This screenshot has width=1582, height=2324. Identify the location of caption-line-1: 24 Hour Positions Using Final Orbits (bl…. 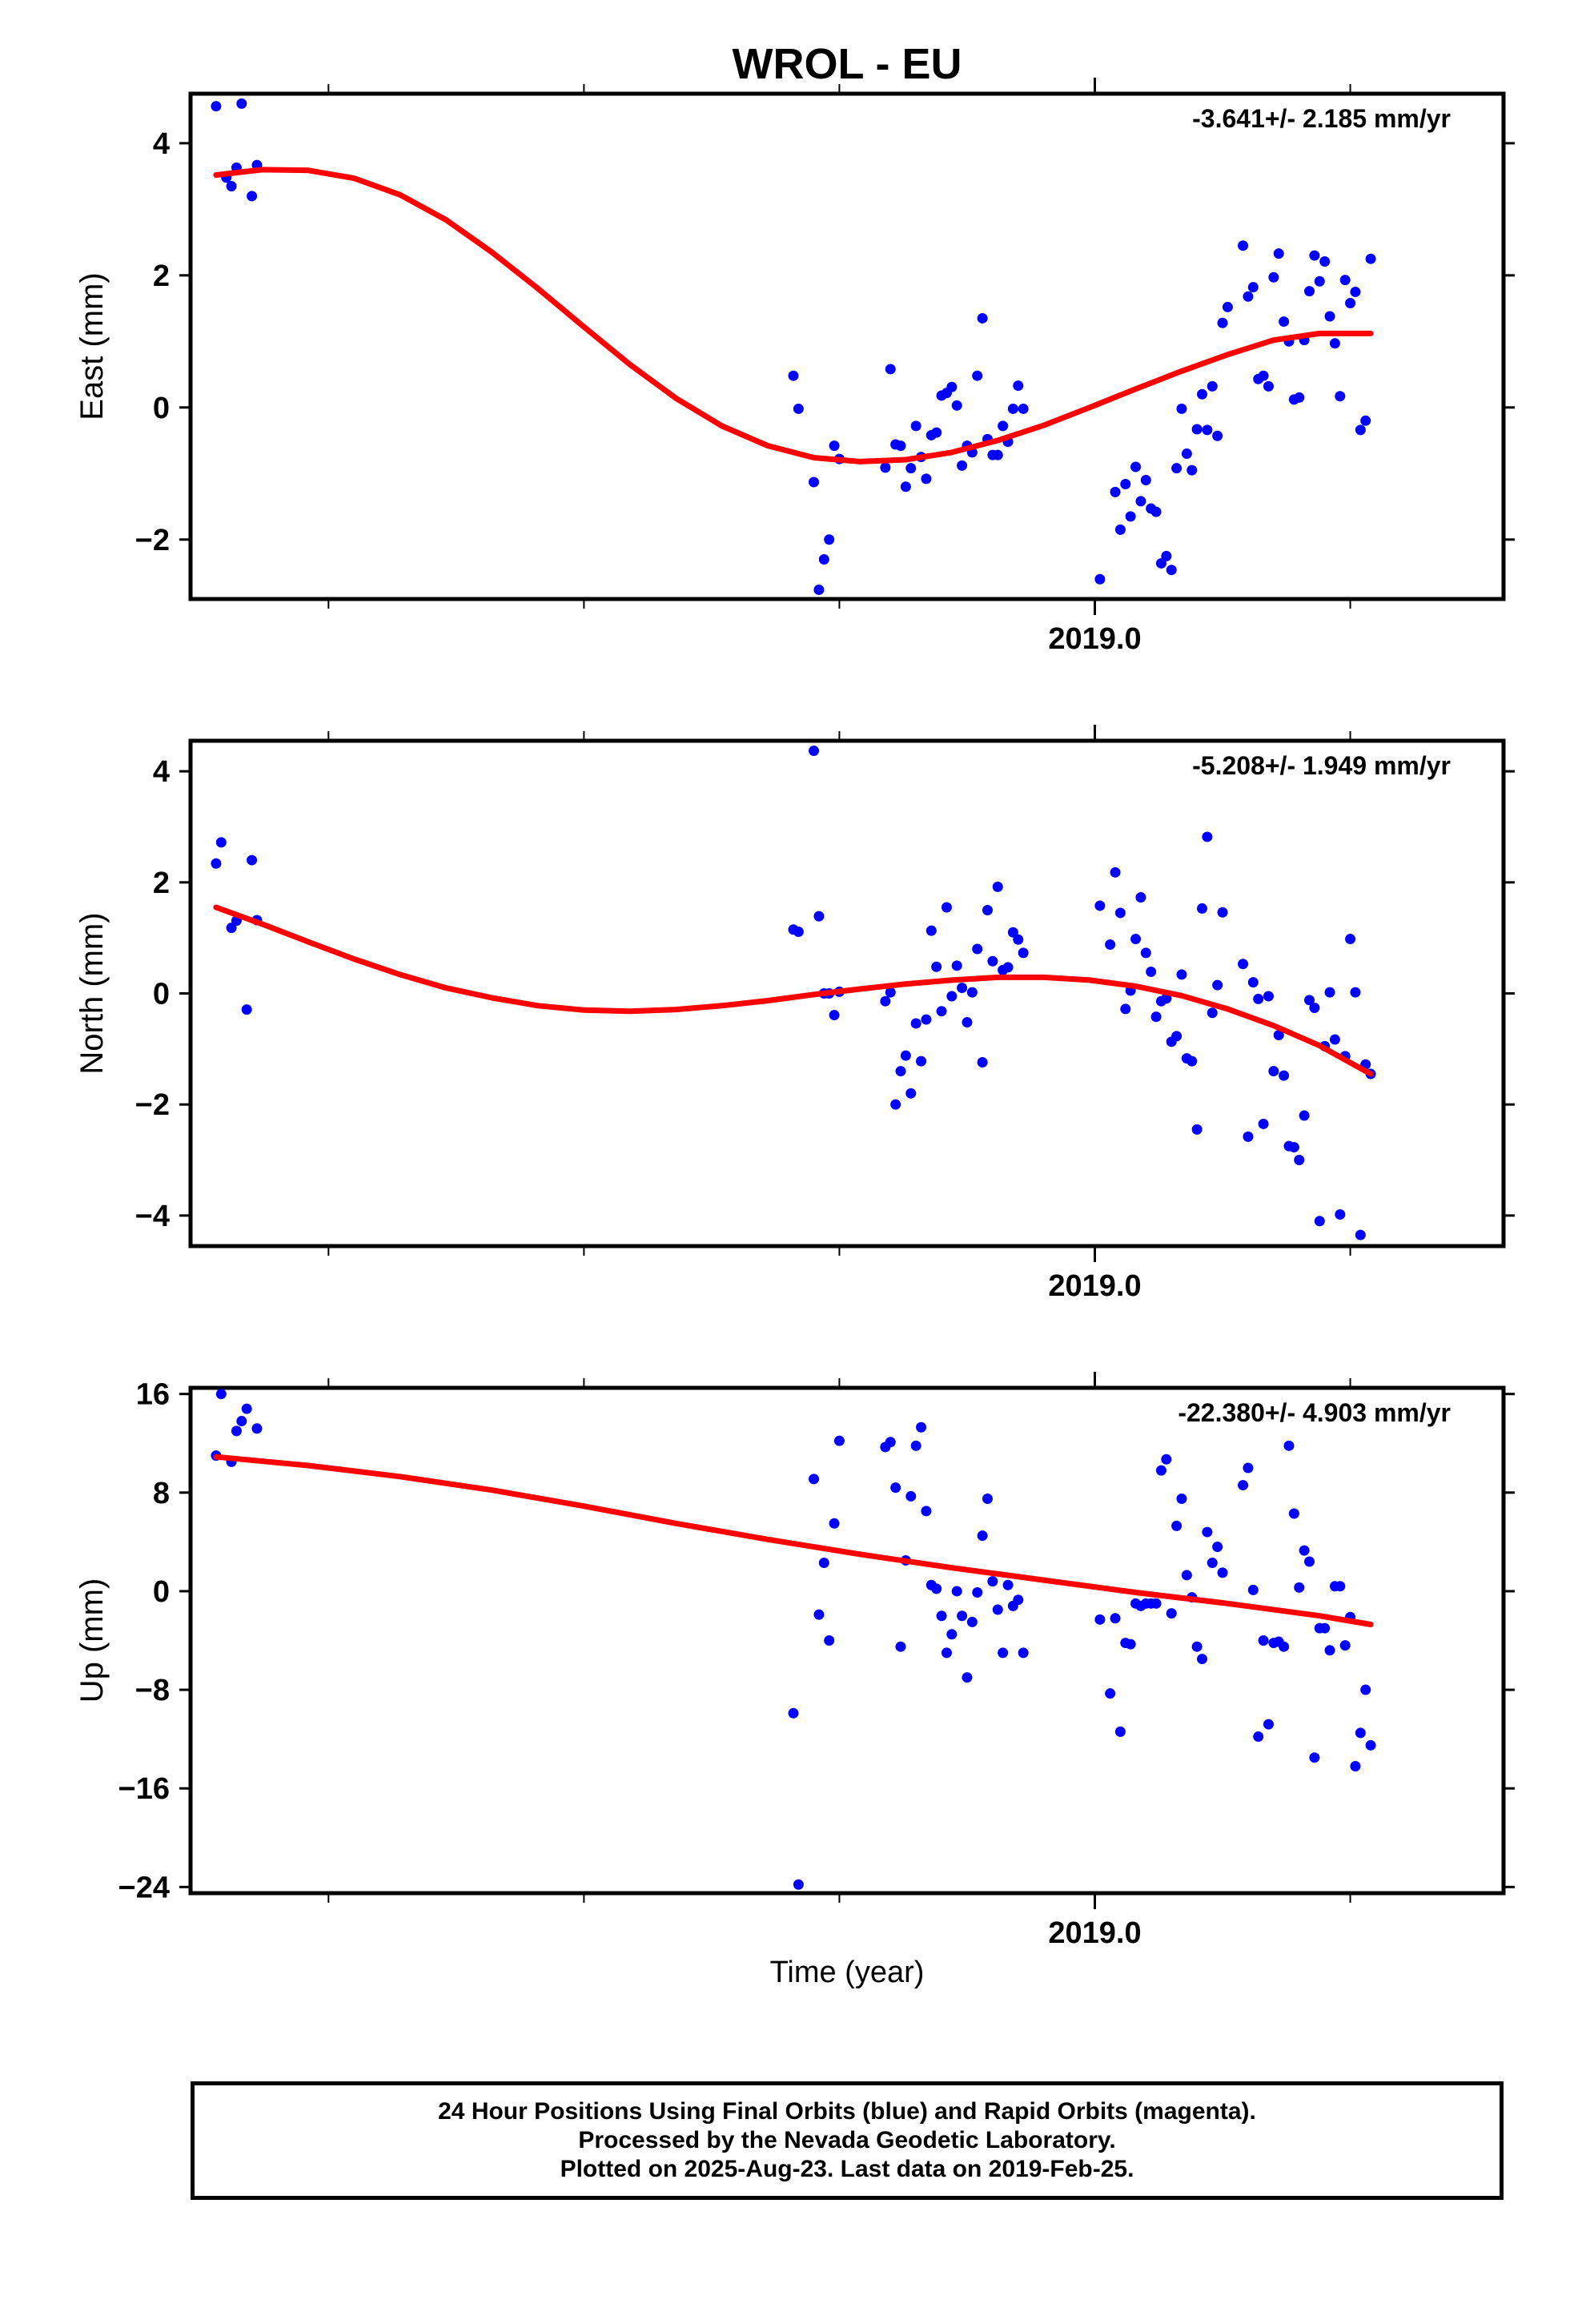
(847, 2111).